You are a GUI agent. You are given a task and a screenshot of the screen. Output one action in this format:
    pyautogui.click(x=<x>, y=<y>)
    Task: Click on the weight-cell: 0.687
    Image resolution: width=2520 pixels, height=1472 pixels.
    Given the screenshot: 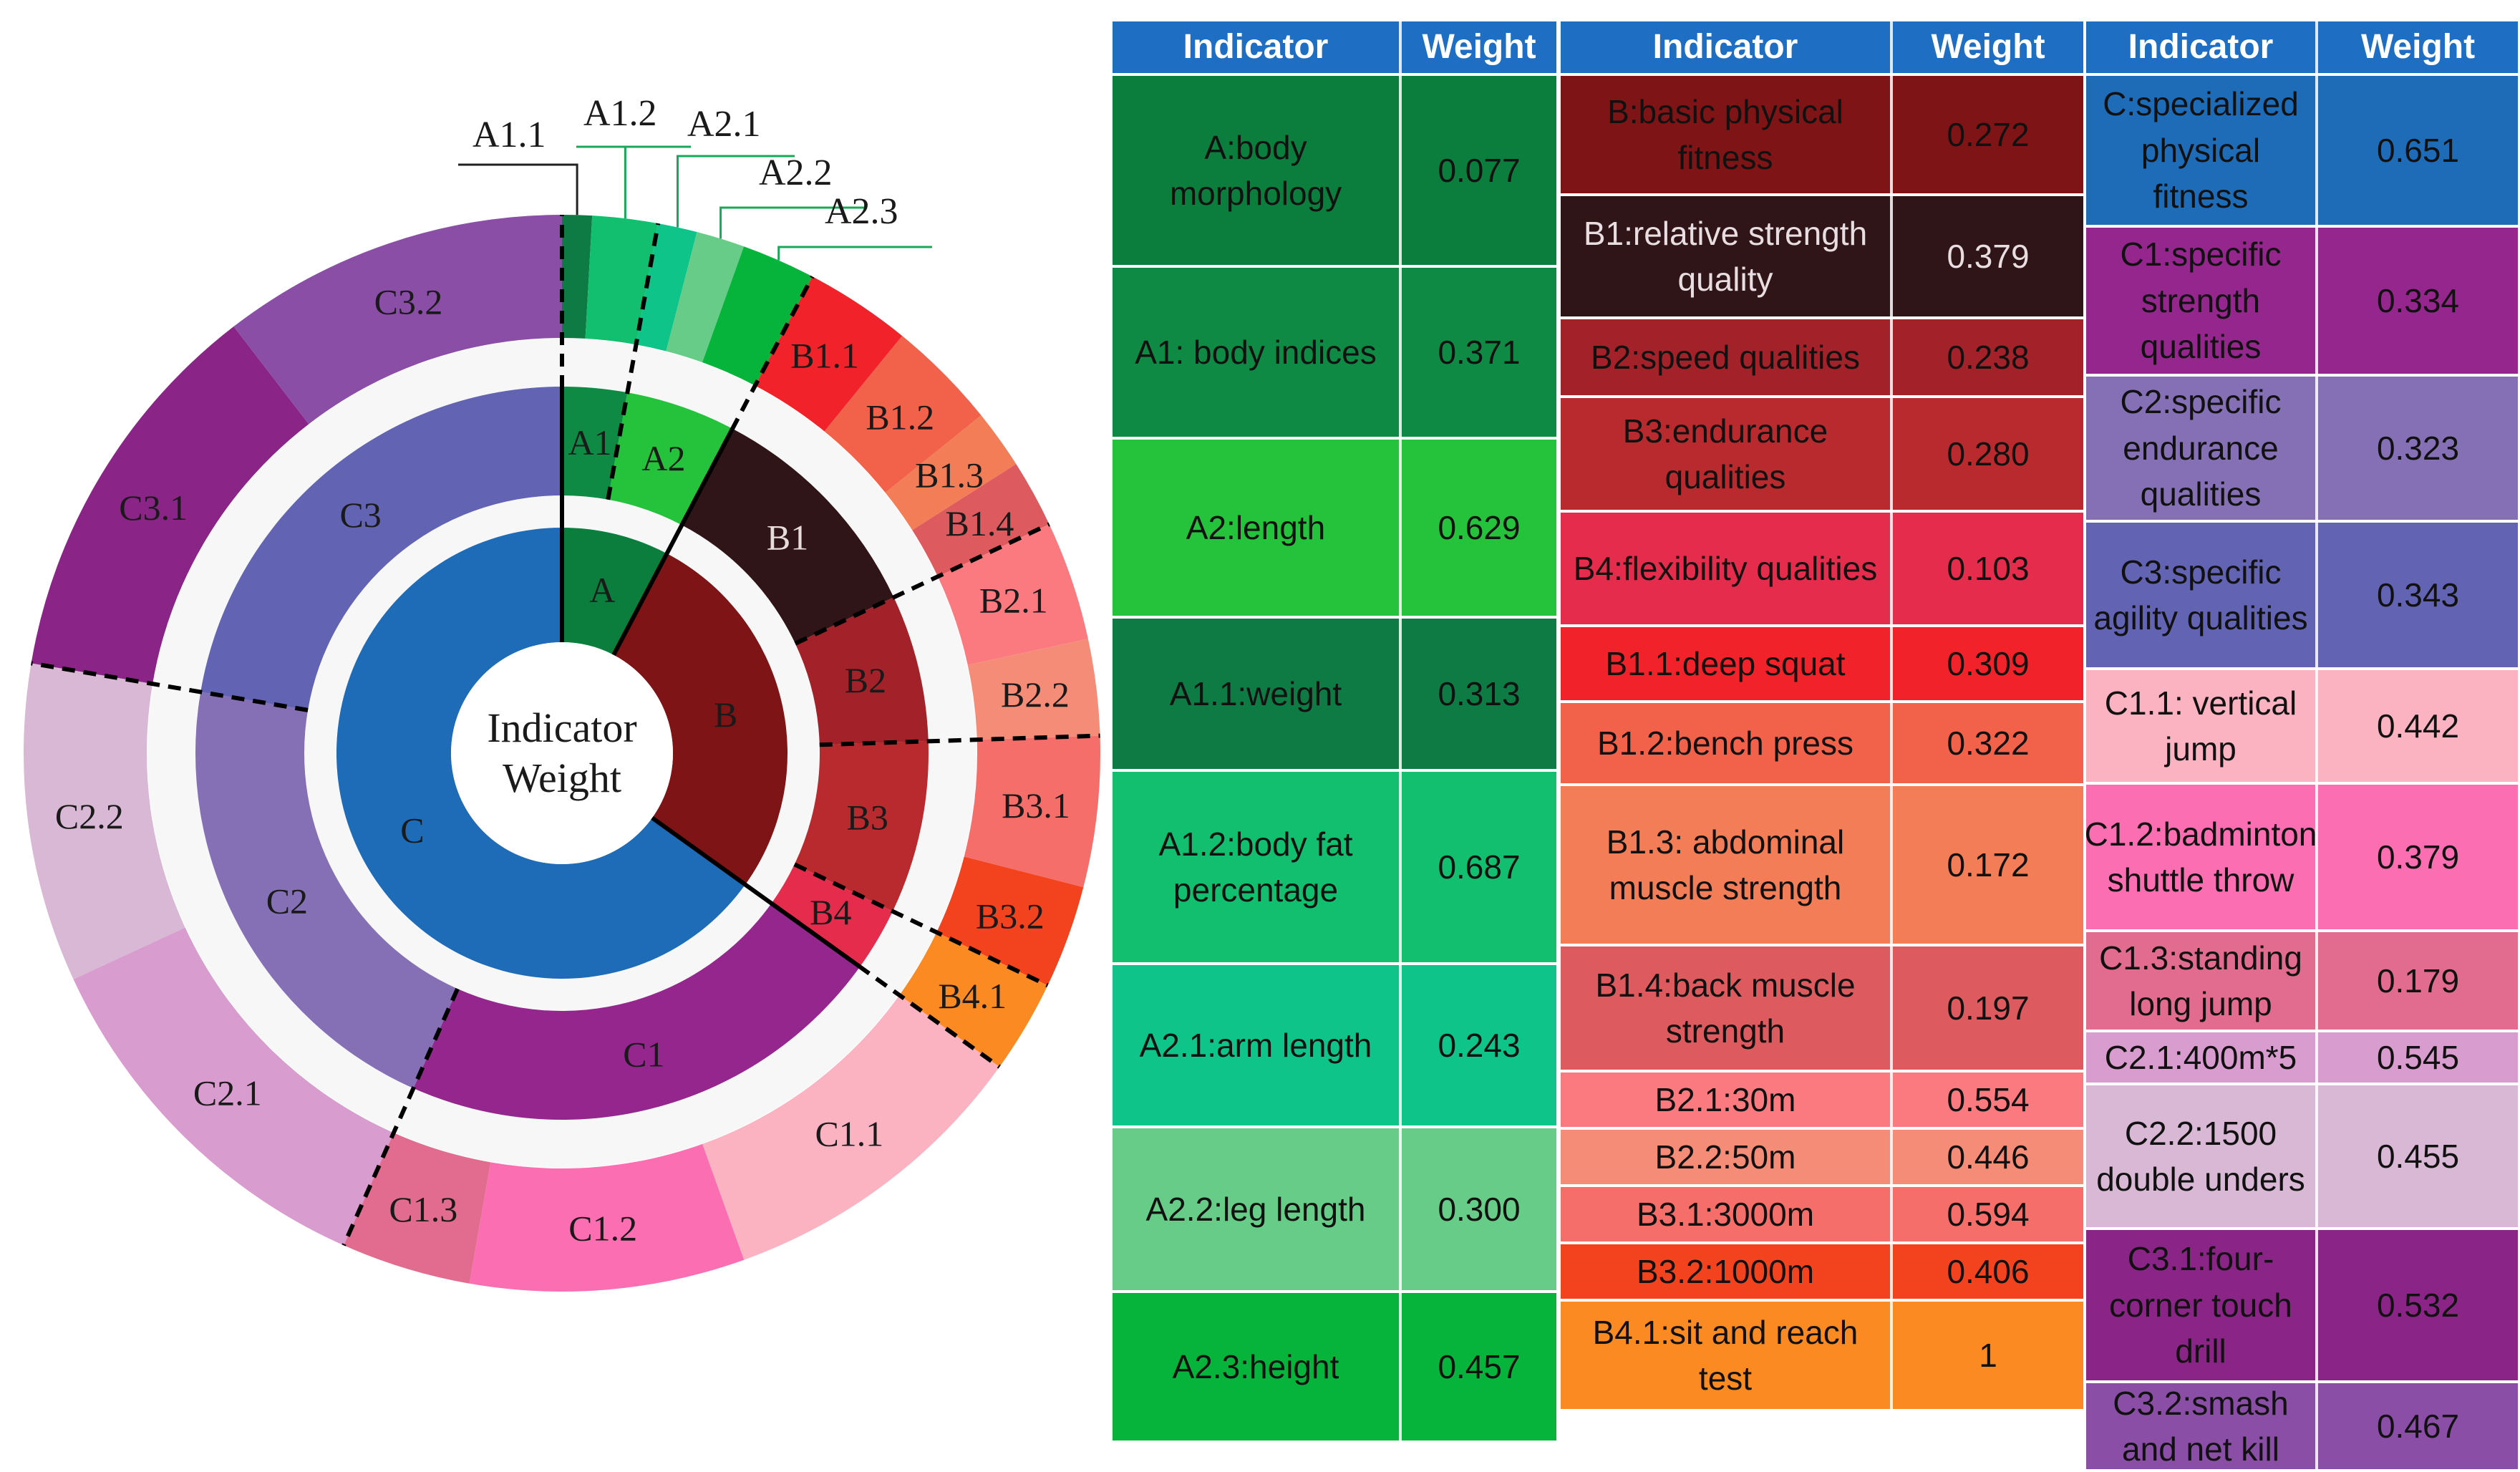 What is the action you would take?
    pyautogui.click(x=1477, y=867)
    